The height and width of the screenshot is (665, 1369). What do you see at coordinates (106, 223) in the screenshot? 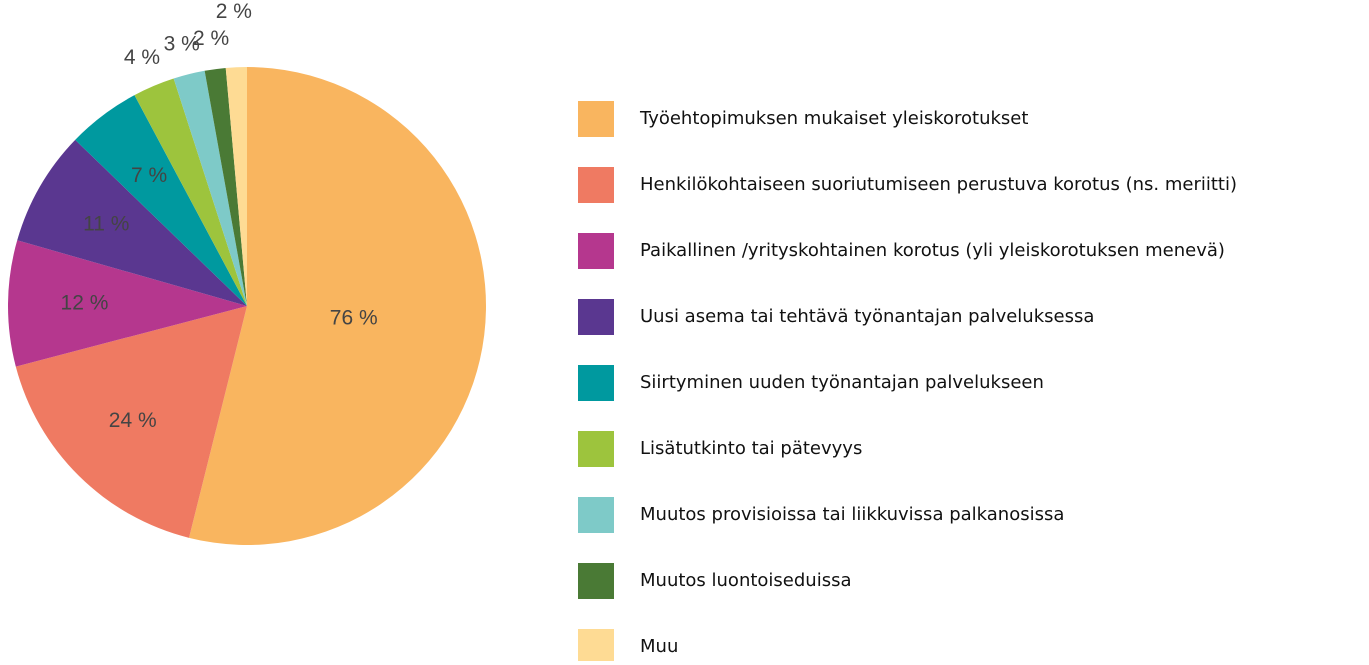
I see `slice-label: 11 %` at bounding box center [106, 223].